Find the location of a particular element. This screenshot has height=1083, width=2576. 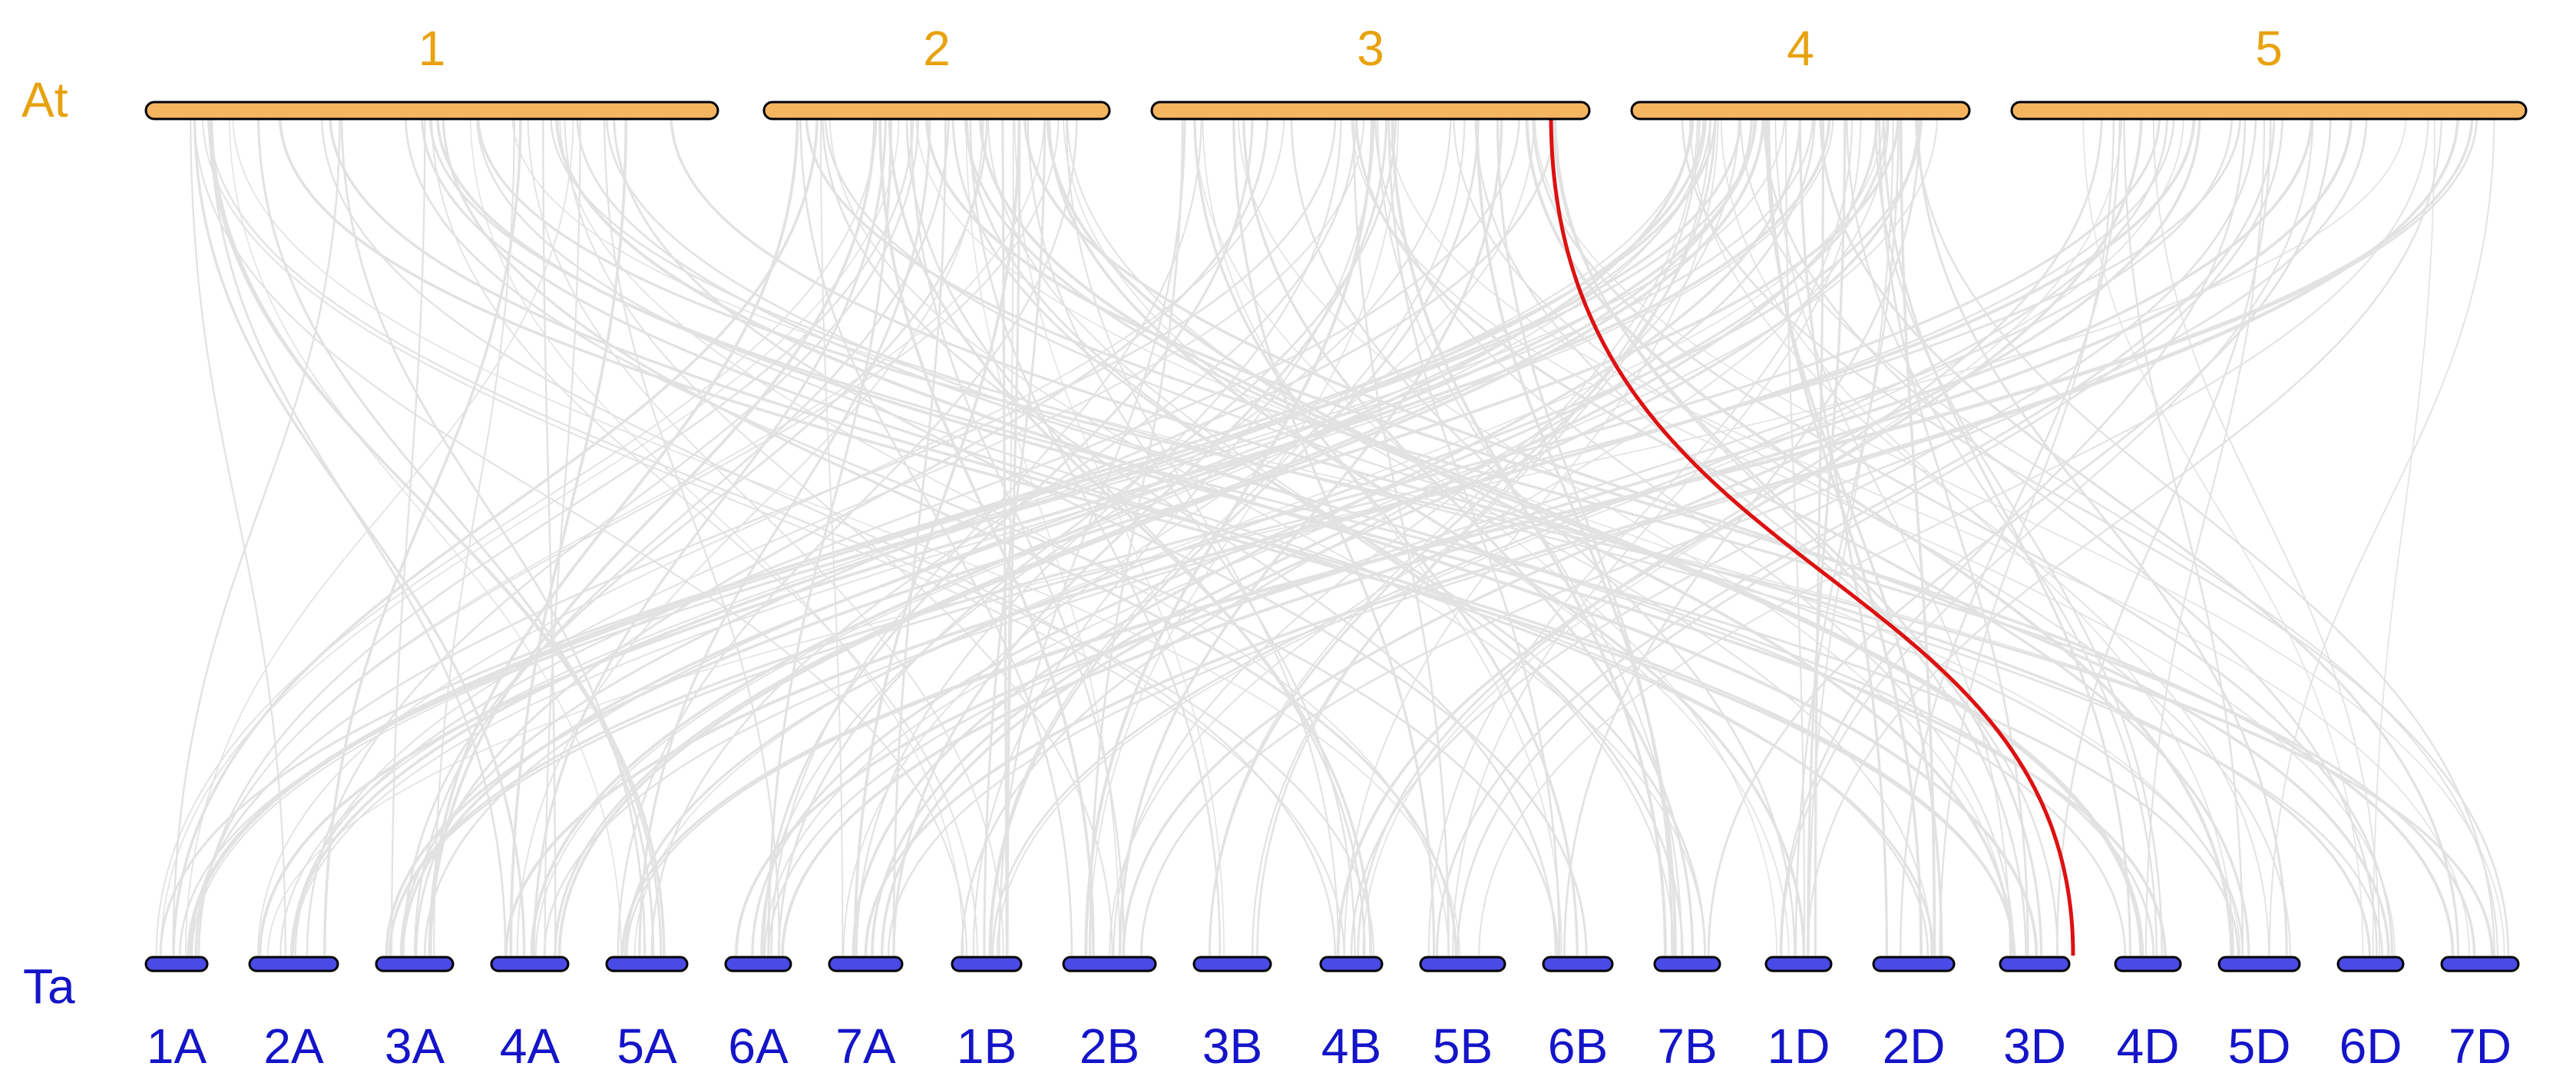

bottom-chromosome-label: 6D is located at coordinates (2371, 1046).